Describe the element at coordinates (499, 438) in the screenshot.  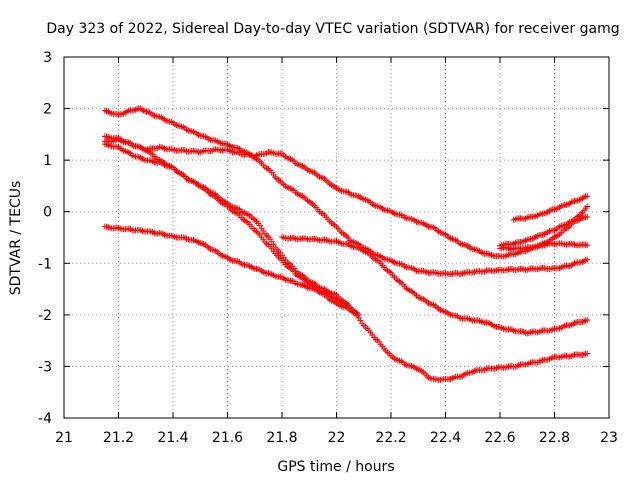
I see `x-tick-label: 22.6` at that location.